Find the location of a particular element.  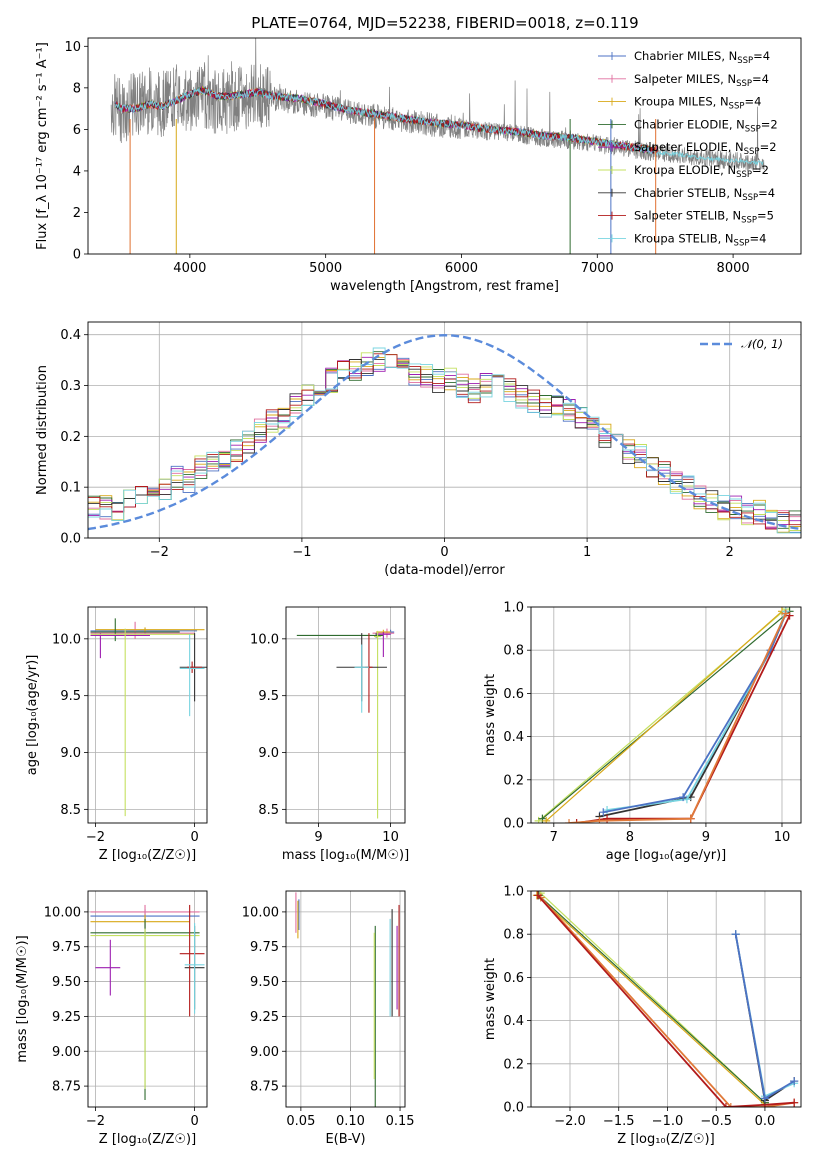

y-axis-label: mass weight is located at coordinates (490, 999).